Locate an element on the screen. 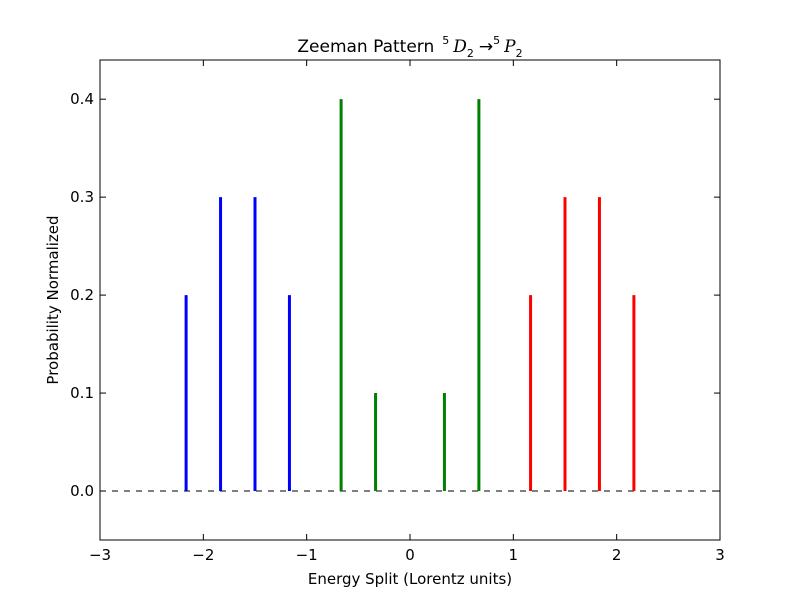  x-axis-label: Energy Split (Lorentz units) is located at coordinates (410, 579).